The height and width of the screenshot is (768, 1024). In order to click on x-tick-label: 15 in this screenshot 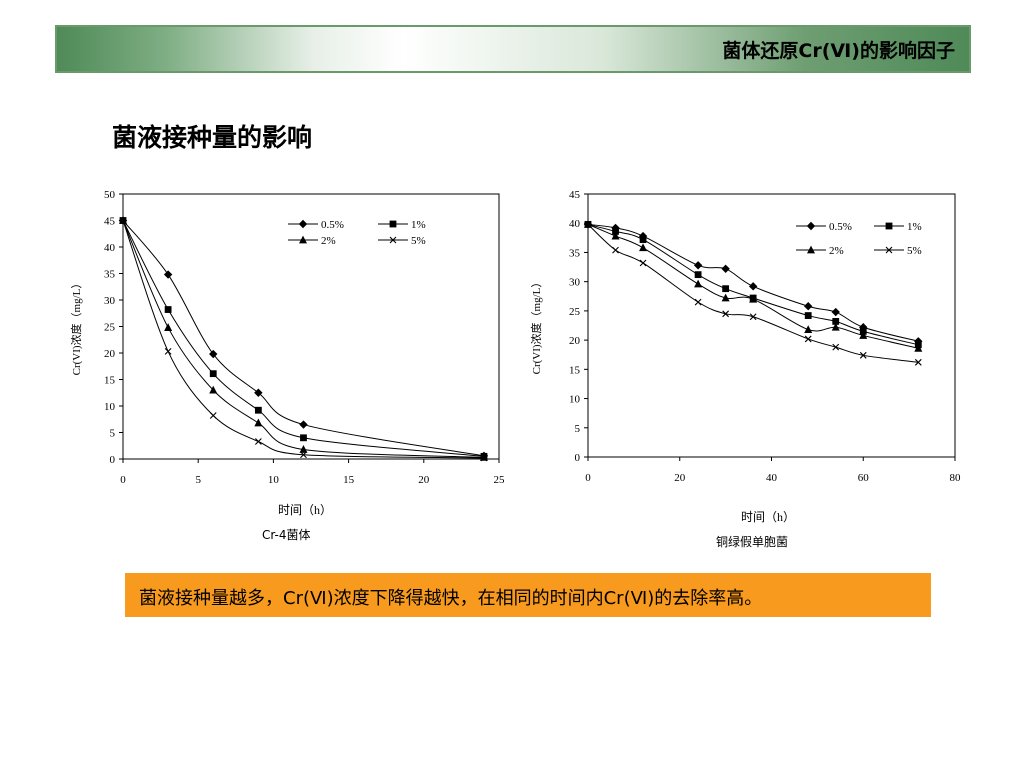, I will do `click(349, 480)`.